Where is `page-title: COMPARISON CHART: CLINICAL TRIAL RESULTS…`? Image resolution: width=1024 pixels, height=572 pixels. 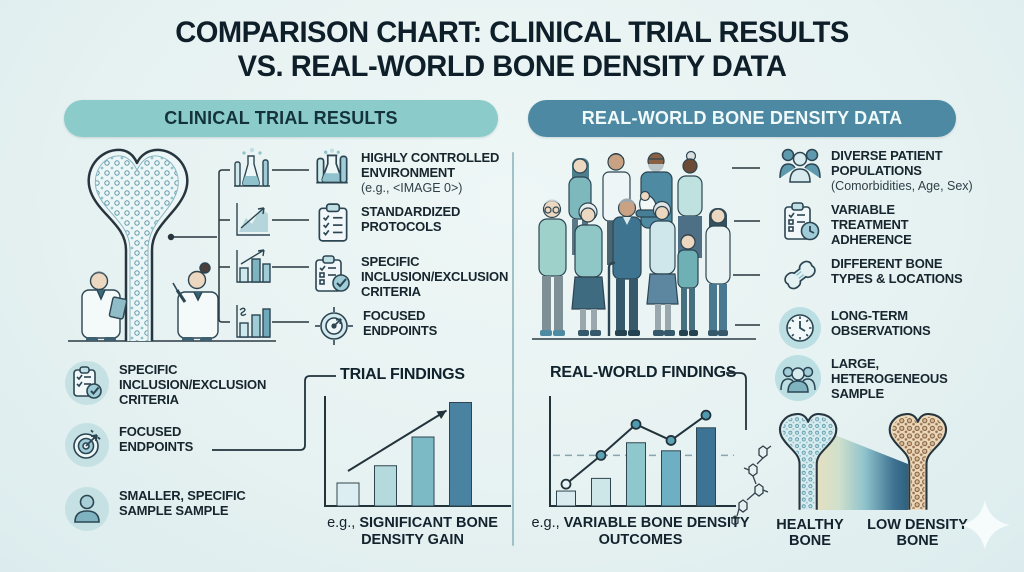
page-title: COMPARISON CHART: CLINICAL TRIAL RESULTS… is located at coordinates (511, 50).